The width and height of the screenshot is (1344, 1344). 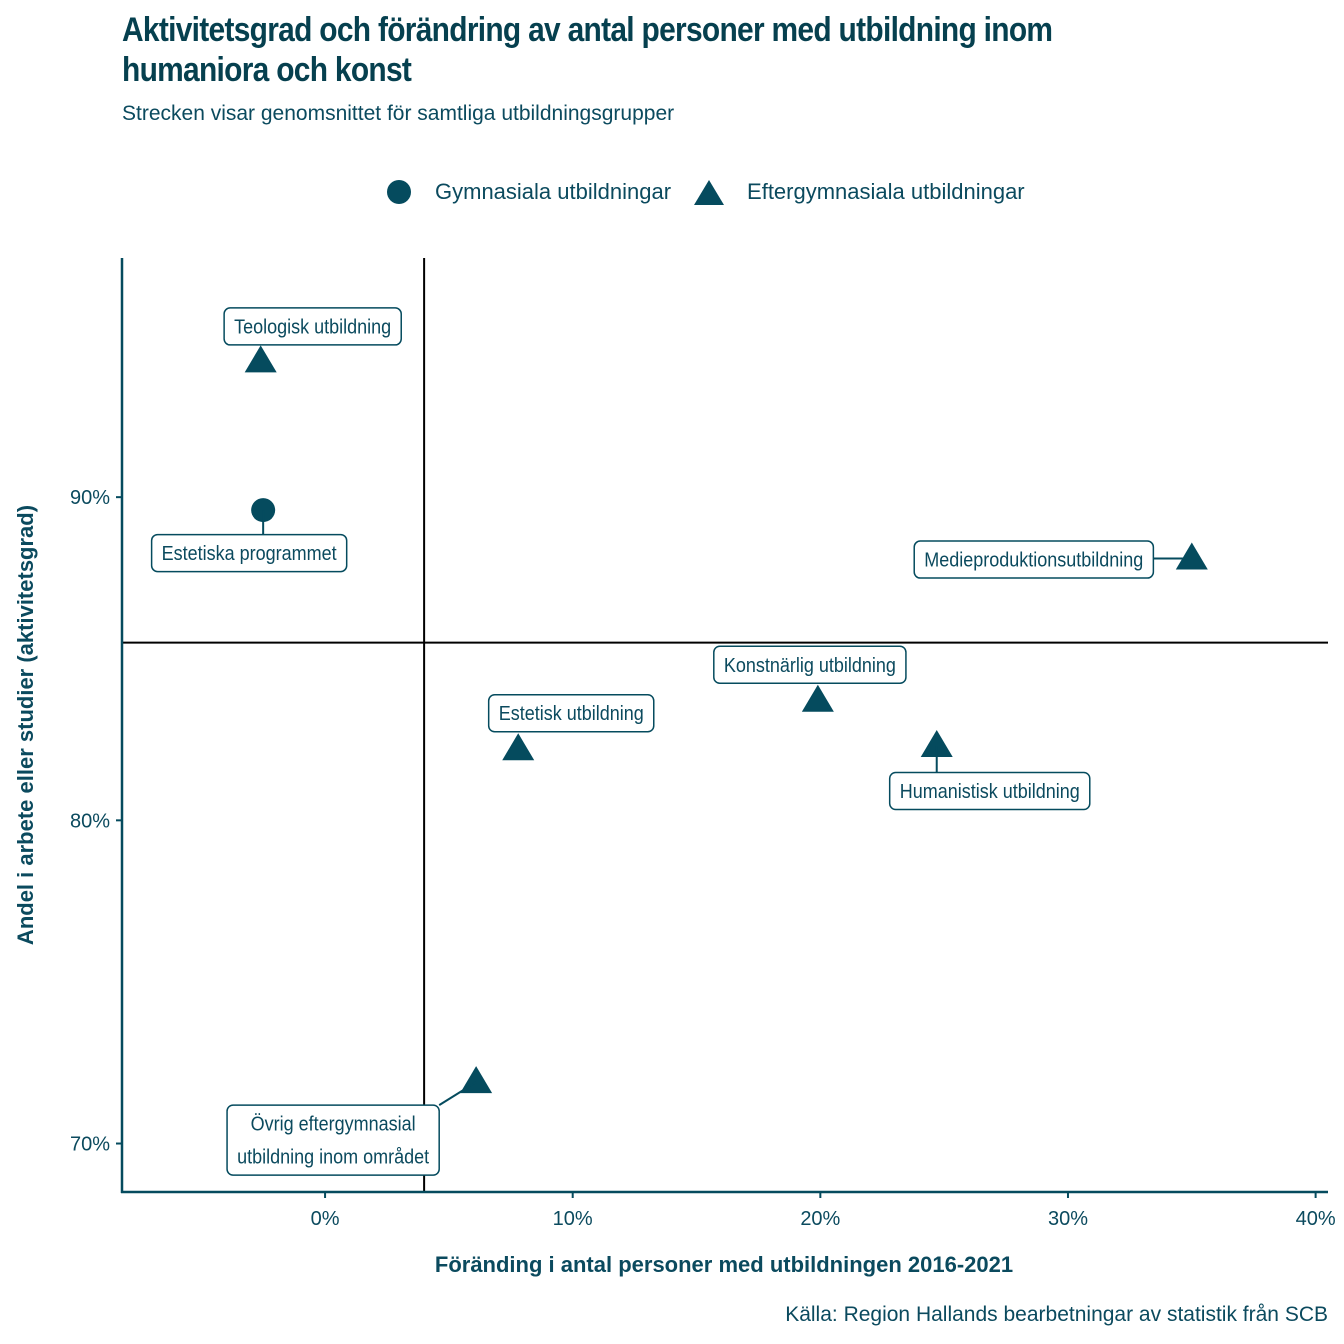 I want to click on data-label: Teologisk utbildning, so click(x=312, y=328).